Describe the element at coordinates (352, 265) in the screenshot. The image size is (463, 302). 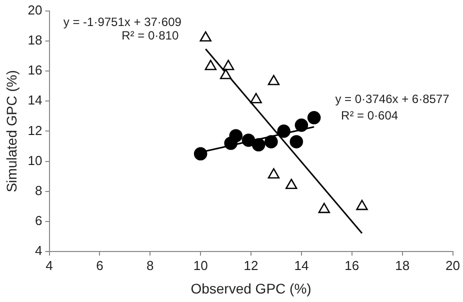
I see `x-tick-label: 16` at that location.